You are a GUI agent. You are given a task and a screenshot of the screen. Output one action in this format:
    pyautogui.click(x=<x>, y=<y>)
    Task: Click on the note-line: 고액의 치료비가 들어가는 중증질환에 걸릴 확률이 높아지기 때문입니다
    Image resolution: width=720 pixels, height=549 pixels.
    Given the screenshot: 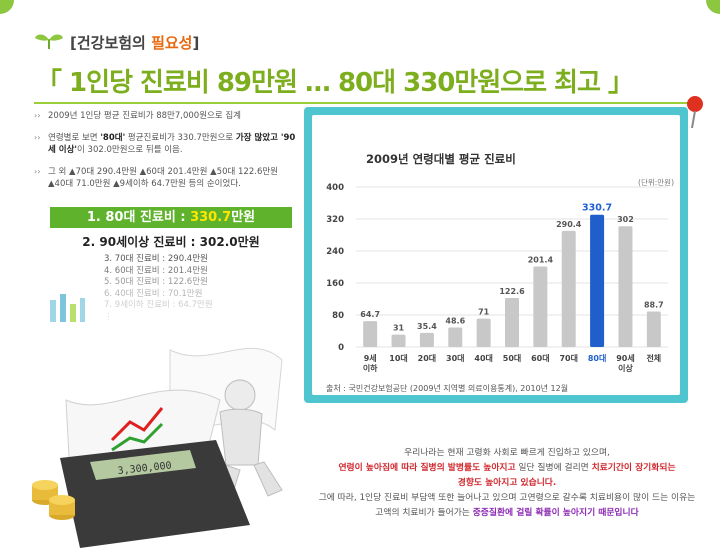 What is the action you would take?
    pyautogui.click(x=507, y=513)
    